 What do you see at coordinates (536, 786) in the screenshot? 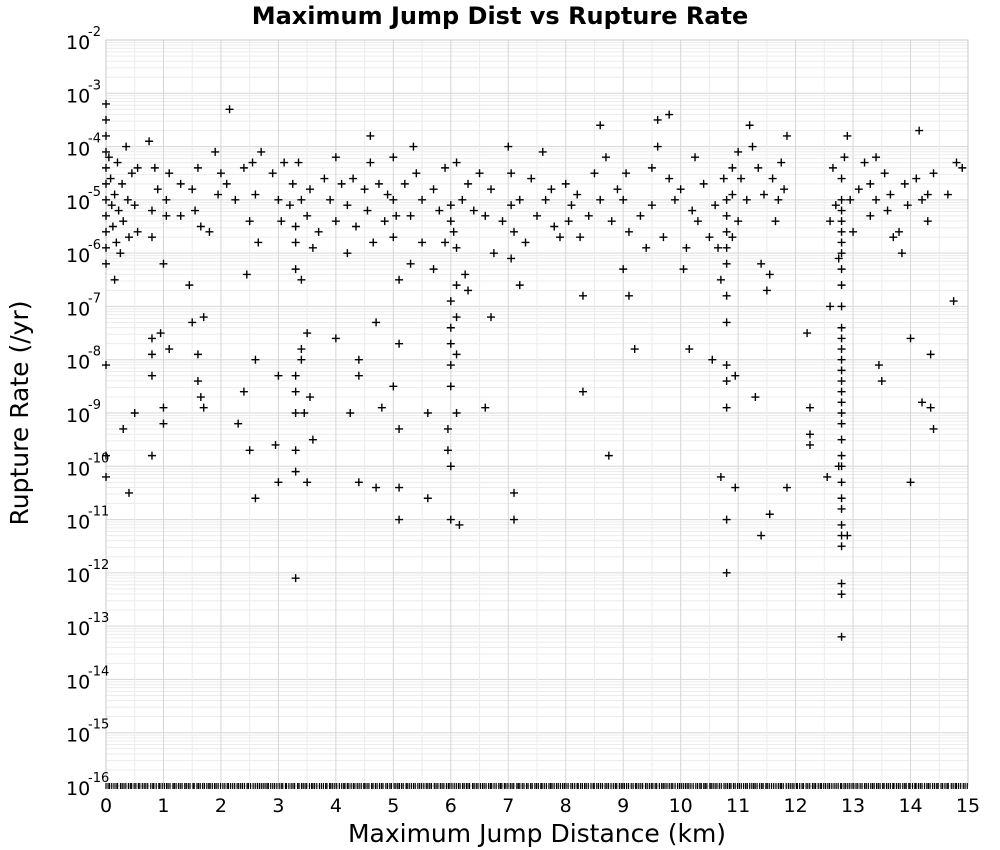
I see `floor-points` at bounding box center [536, 786].